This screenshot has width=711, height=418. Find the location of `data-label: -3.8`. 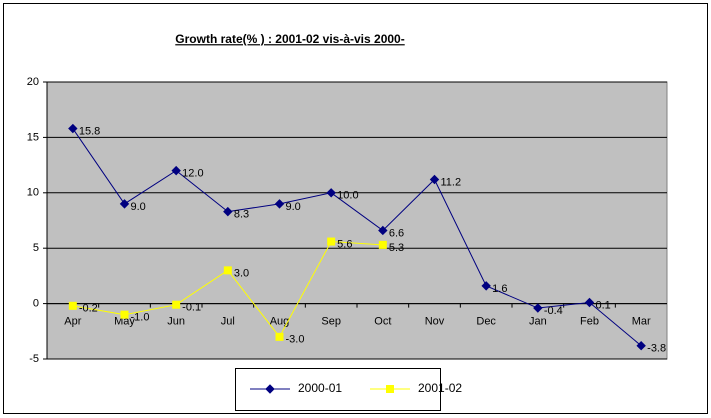

data-label: -3.8 is located at coordinates (656, 349).